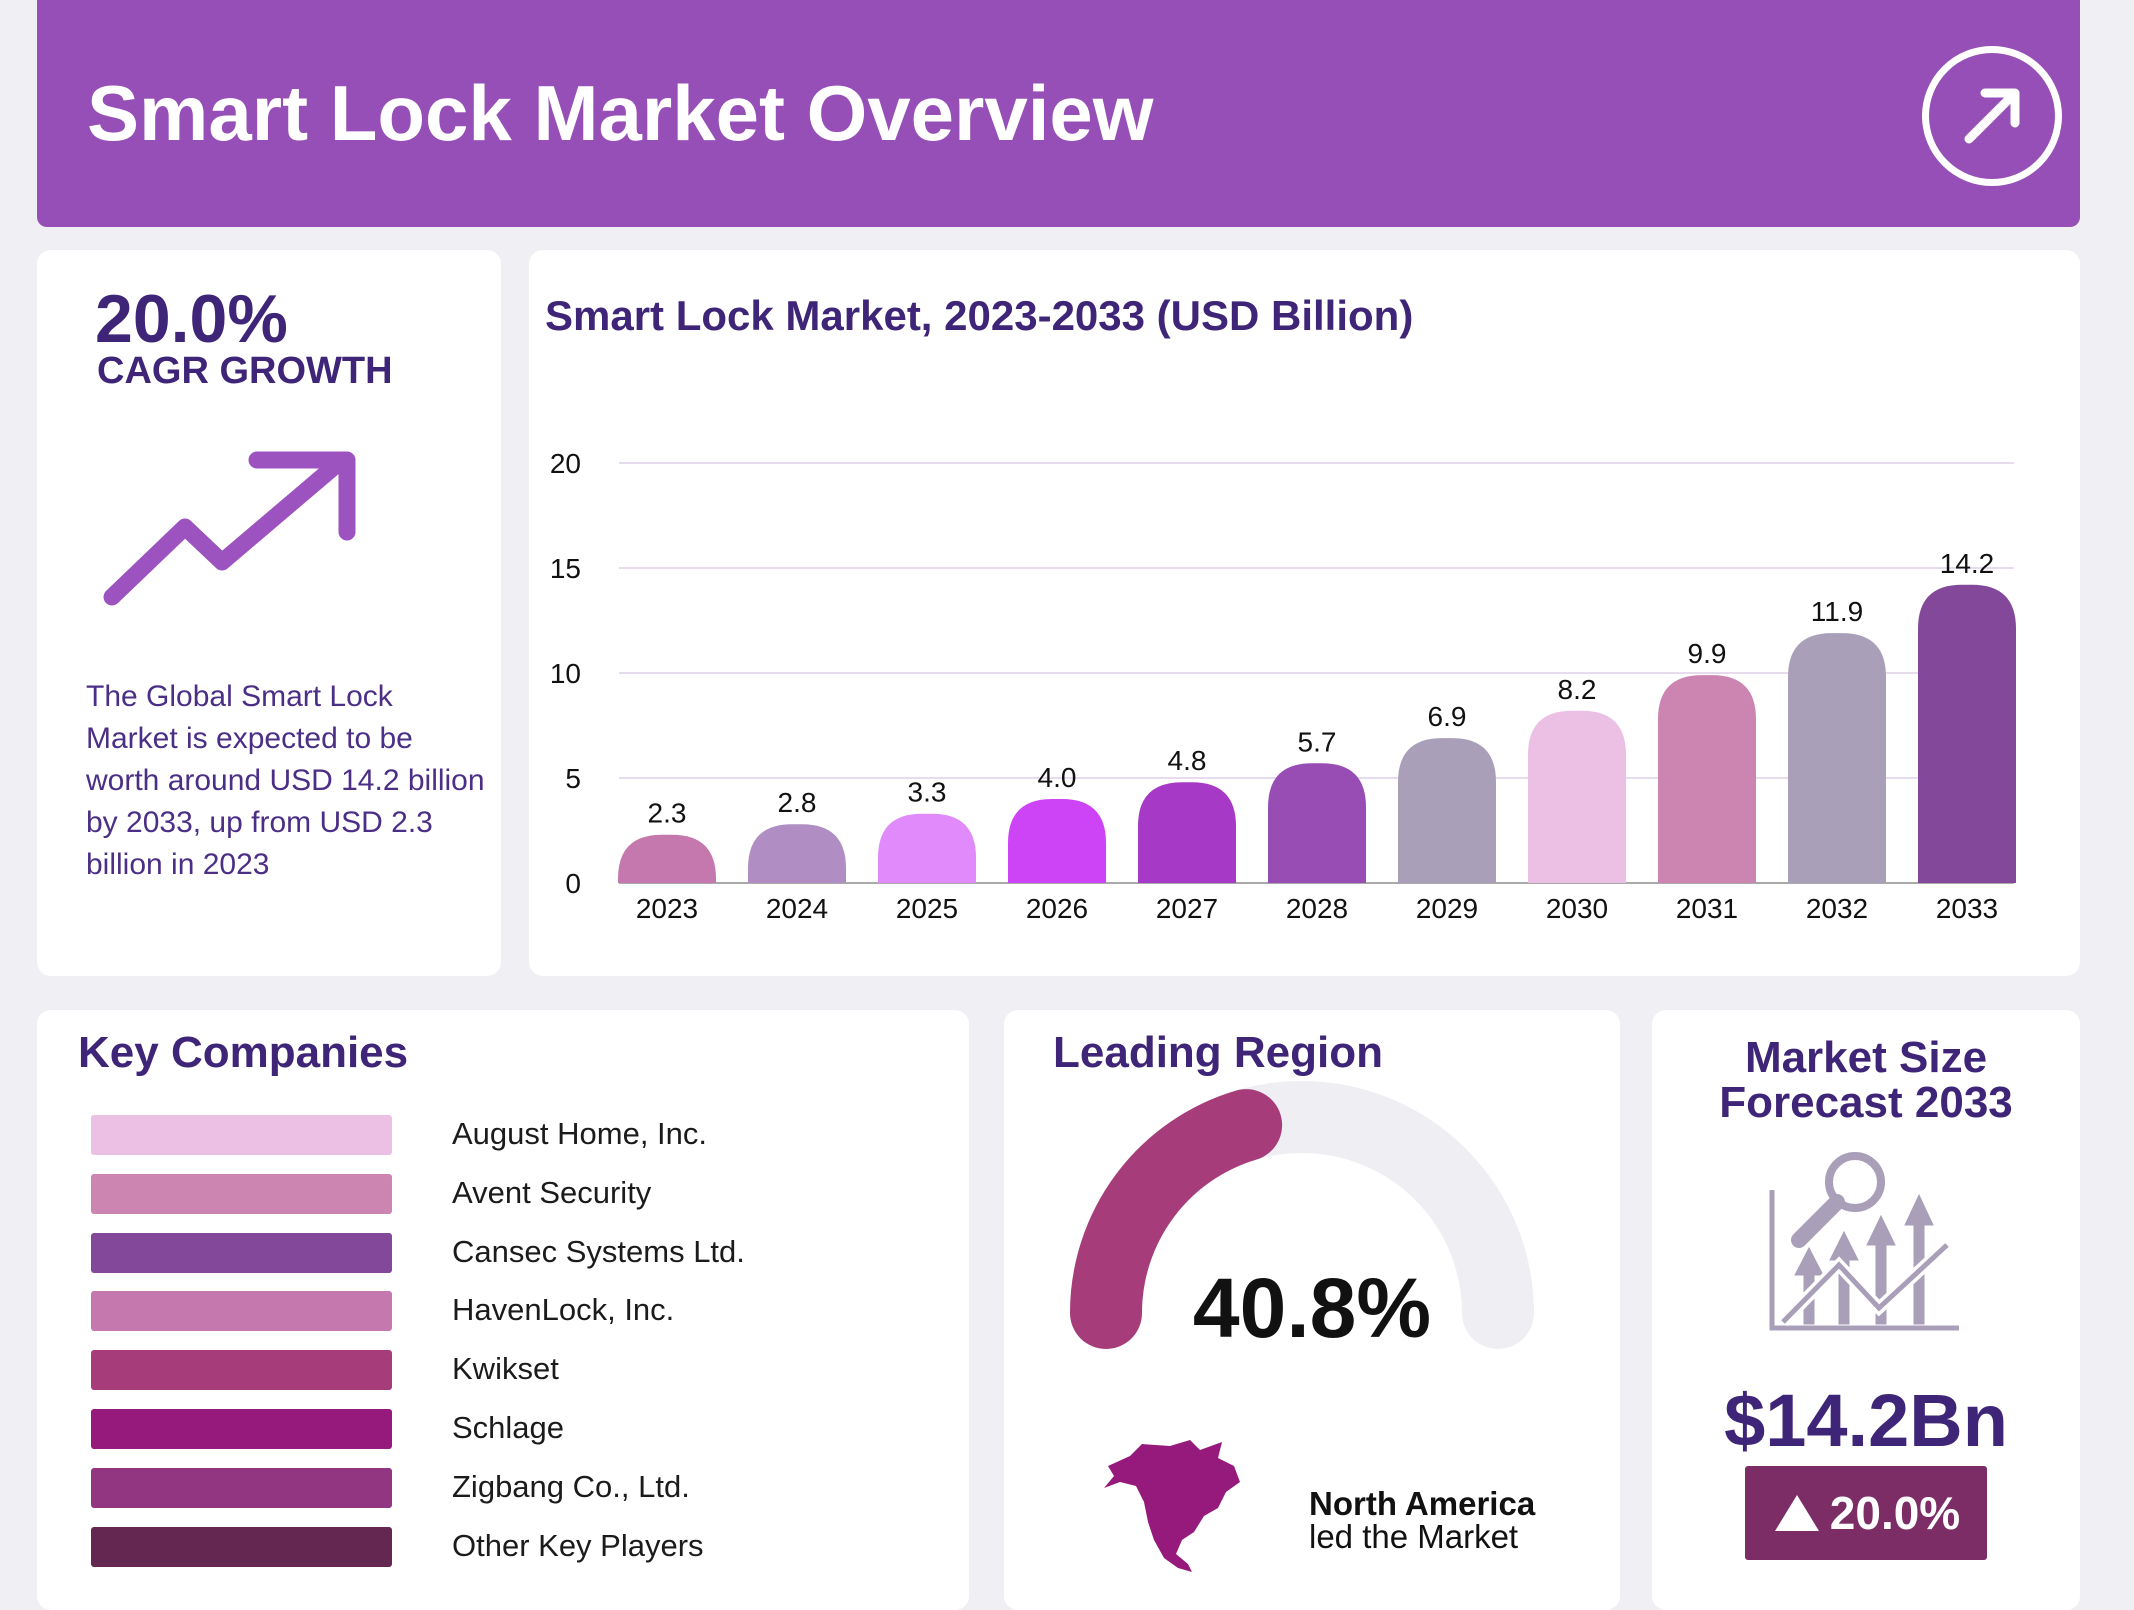 The image size is (2134, 1610). What do you see at coordinates (580, 1133) in the screenshot?
I see `company-name: August Home, Inc.` at bounding box center [580, 1133].